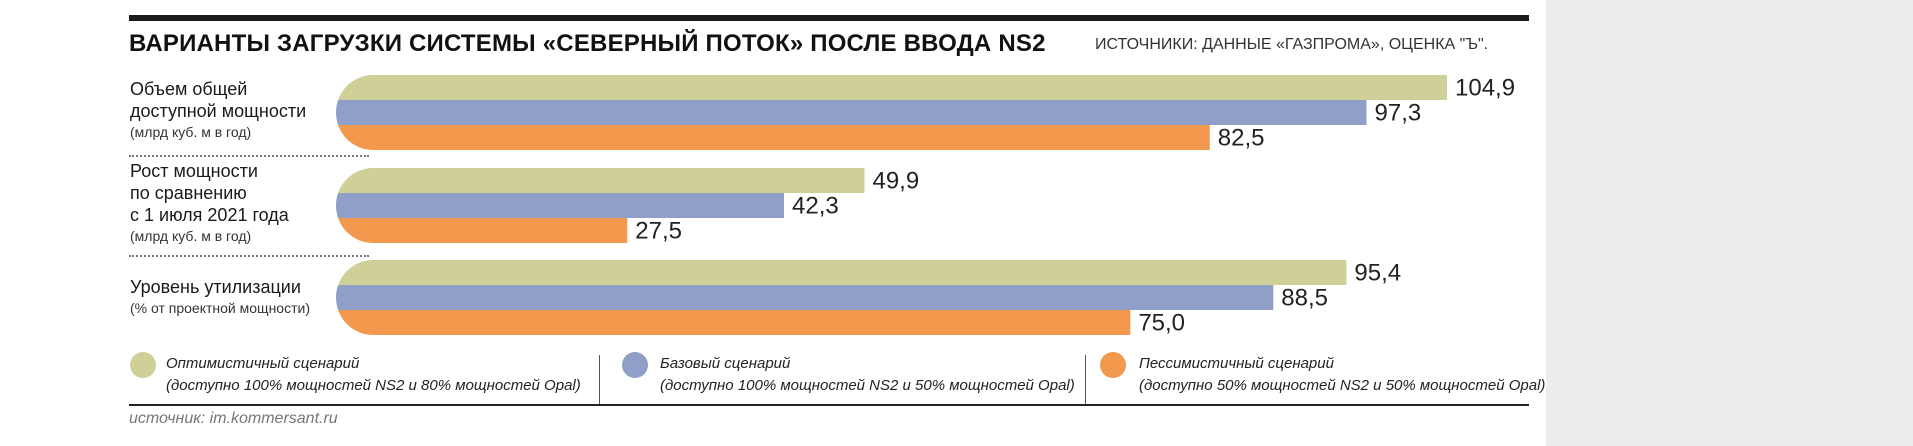 The width and height of the screenshot is (1913, 446). I want to click on bar-value-label: 49,9, so click(895, 181).